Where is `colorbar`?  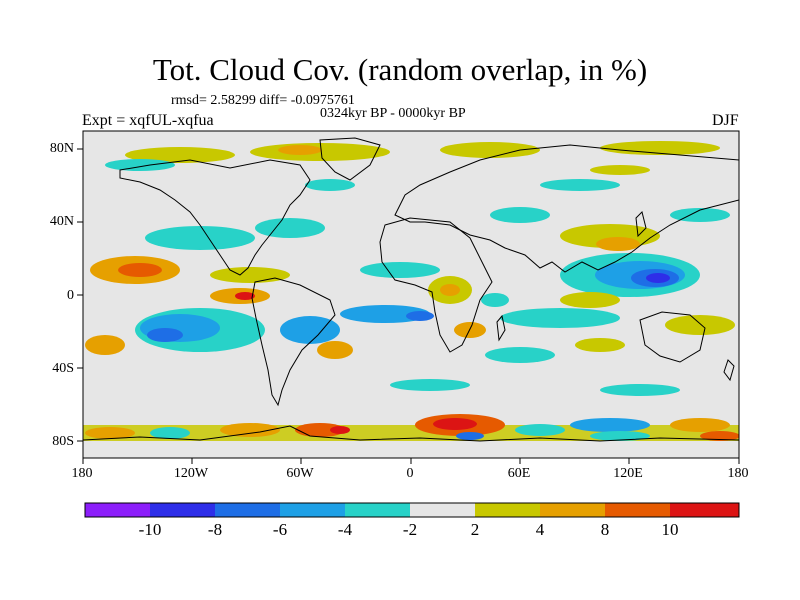
colorbar is located at coordinates (412, 510).